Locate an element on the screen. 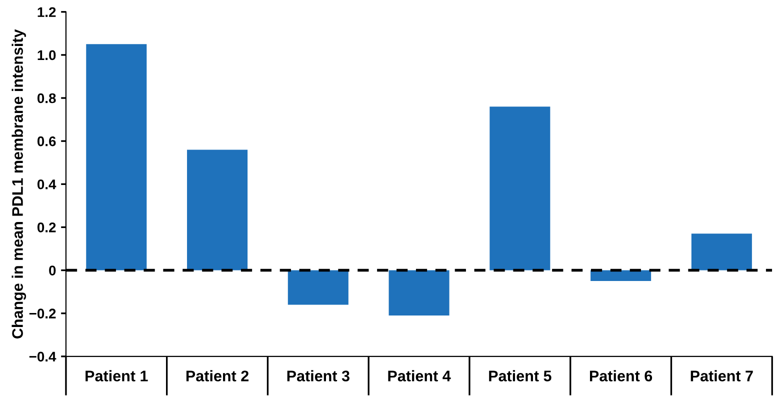 This screenshot has width=776, height=396. y-axis-title: Change in mean PDL1 membrane intensity is located at coordinates (19, 183).